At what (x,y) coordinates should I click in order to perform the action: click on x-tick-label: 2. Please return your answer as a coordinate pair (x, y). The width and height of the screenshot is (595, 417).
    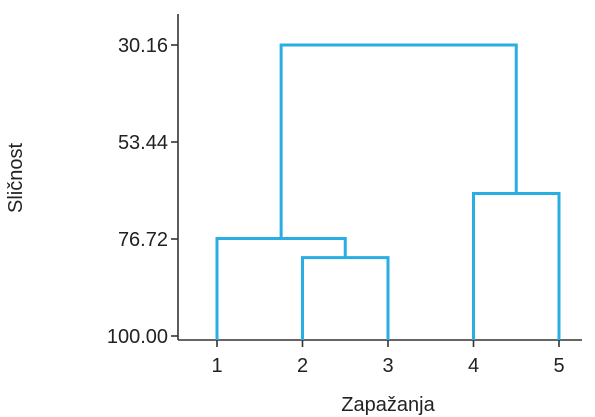
    Looking at the image, I should click on (302, 366).